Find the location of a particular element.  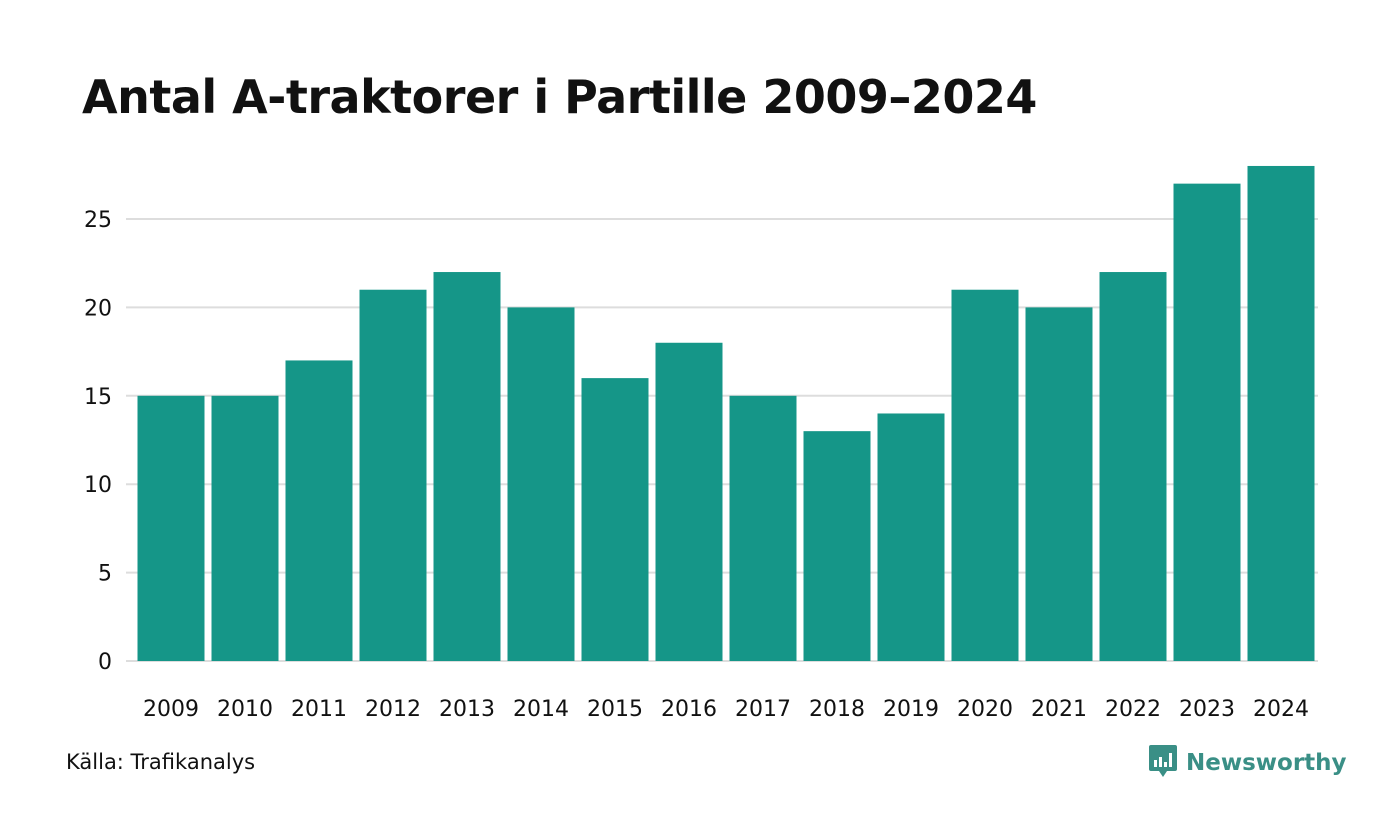

brand-logo: Newsworthy is located at coordinates (1247, 763).